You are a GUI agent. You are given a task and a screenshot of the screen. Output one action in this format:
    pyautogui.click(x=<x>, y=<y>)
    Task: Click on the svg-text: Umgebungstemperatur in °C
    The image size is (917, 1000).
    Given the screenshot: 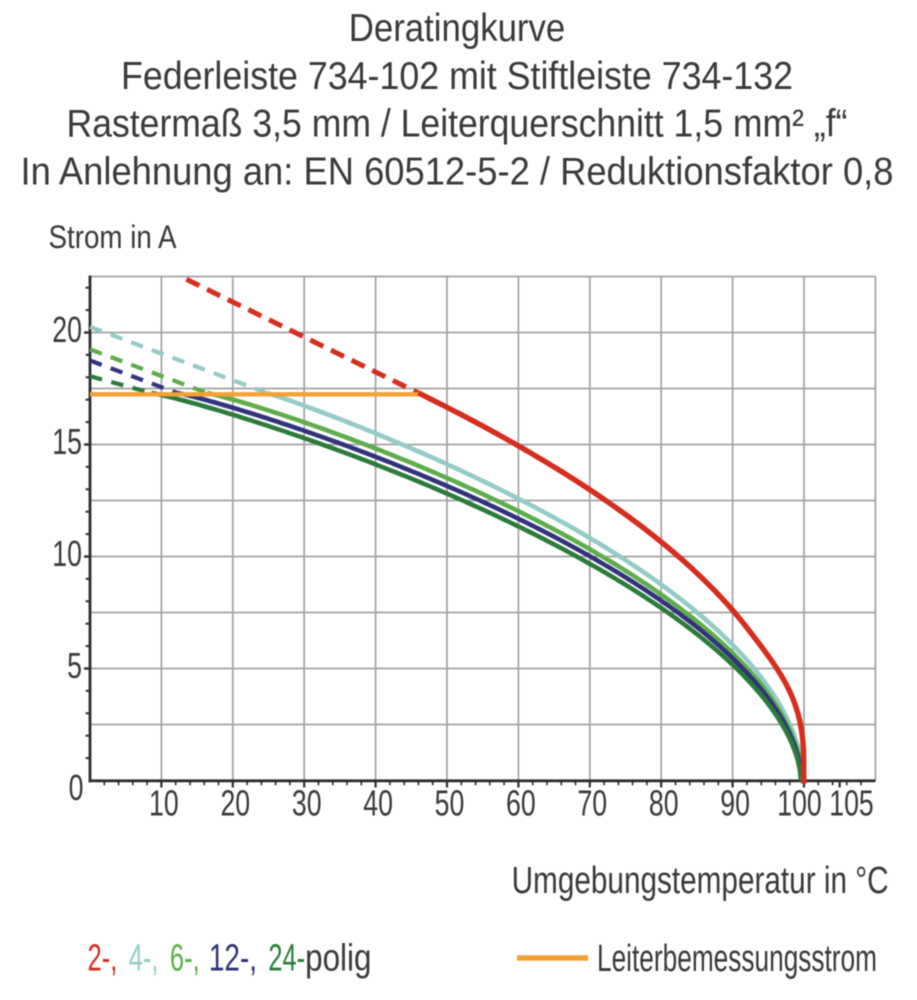 What is the action you would take?
    pyautogui.click(x=700, y=881)
    